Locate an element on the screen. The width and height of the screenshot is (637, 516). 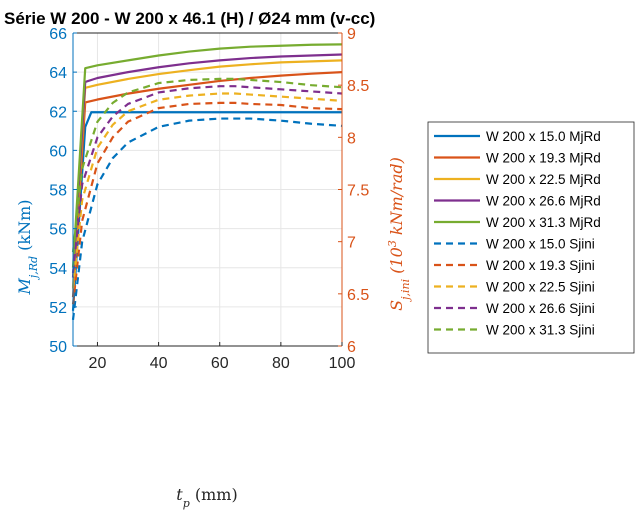
right-tick-label-6: 9 is located at coordinates (351, 34).